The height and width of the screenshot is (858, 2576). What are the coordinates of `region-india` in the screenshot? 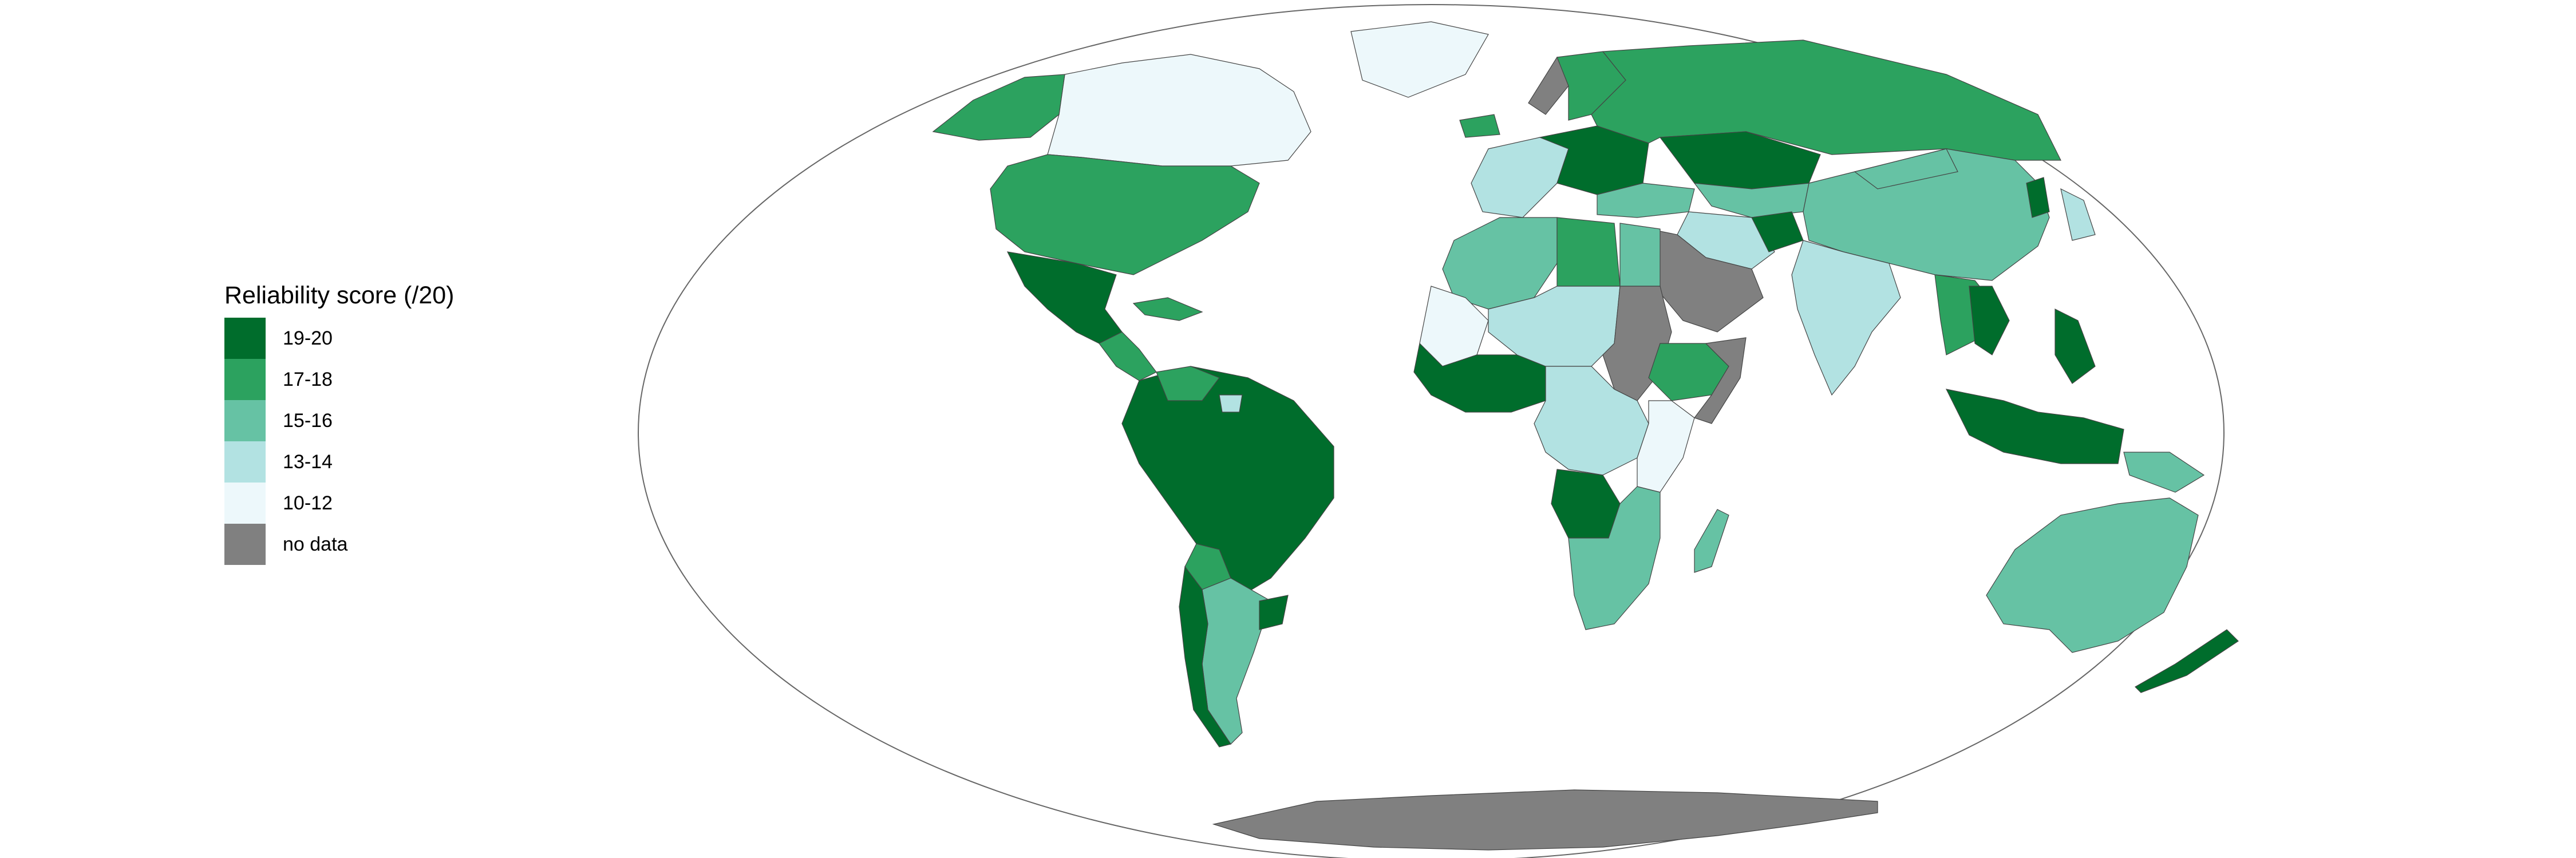 It's located at (1846, 318).